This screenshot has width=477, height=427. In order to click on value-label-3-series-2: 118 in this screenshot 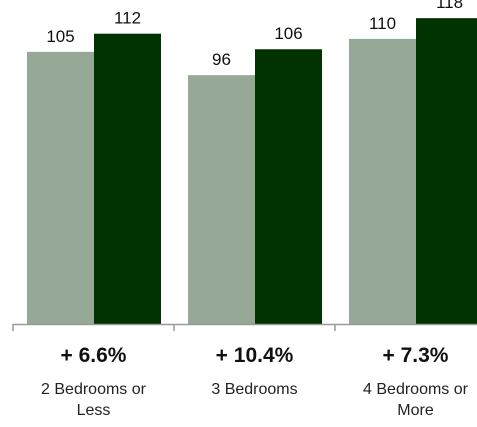, I will do `click(449, 6)`.